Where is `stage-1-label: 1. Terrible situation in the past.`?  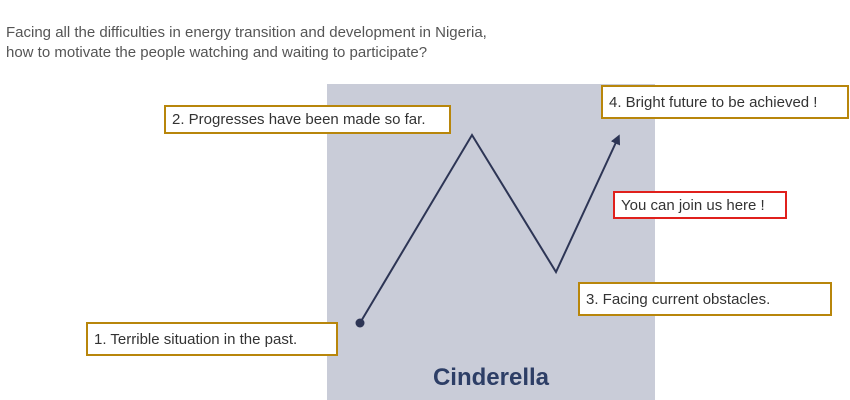
stage-1-label: 1. Terrible situation in the past. is located at coordinates (212, 339).